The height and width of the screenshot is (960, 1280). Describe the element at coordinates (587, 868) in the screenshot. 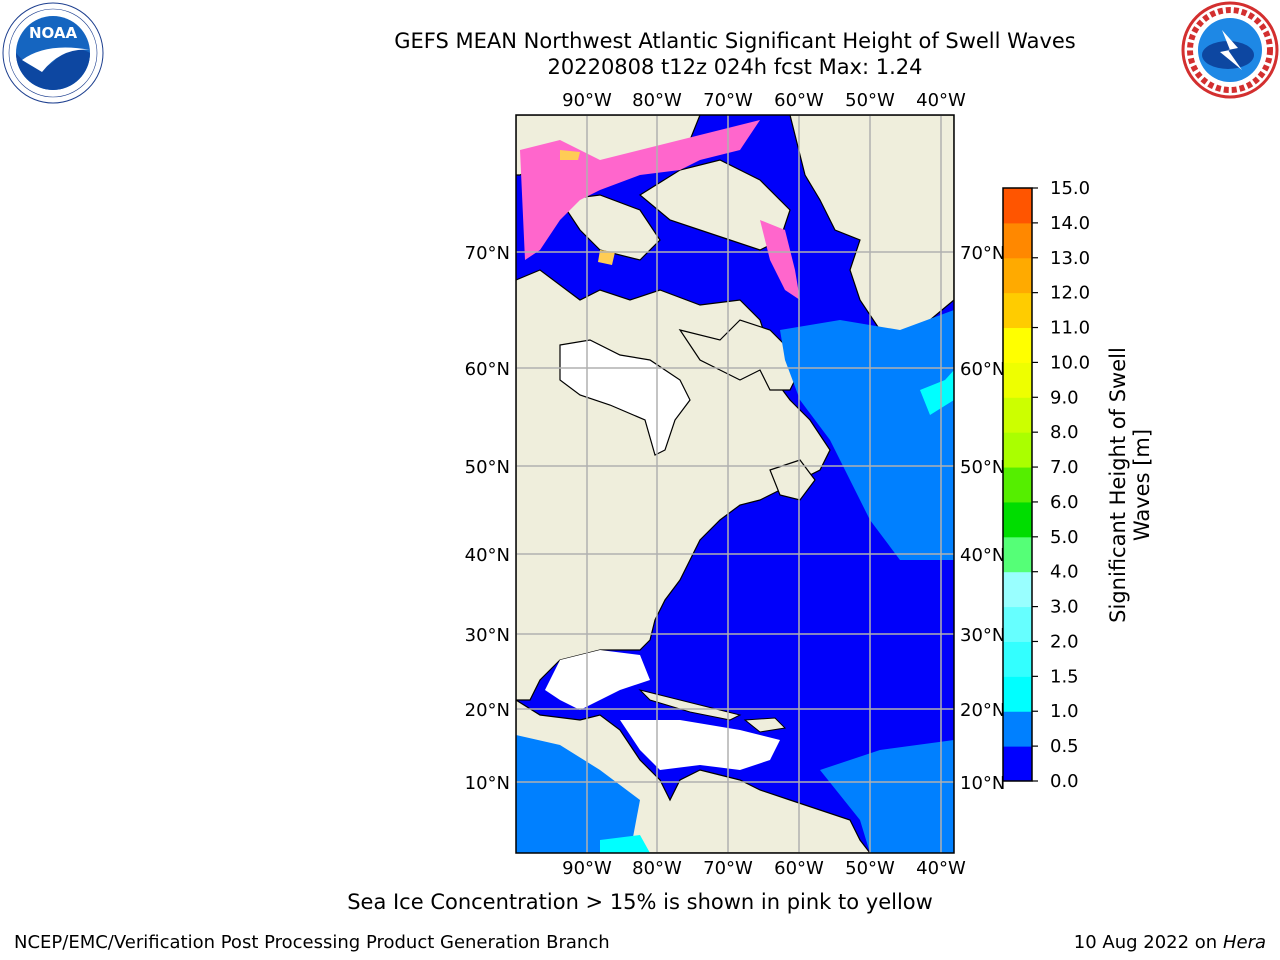

I see `lon-label-bottom: 90°W` at that location.